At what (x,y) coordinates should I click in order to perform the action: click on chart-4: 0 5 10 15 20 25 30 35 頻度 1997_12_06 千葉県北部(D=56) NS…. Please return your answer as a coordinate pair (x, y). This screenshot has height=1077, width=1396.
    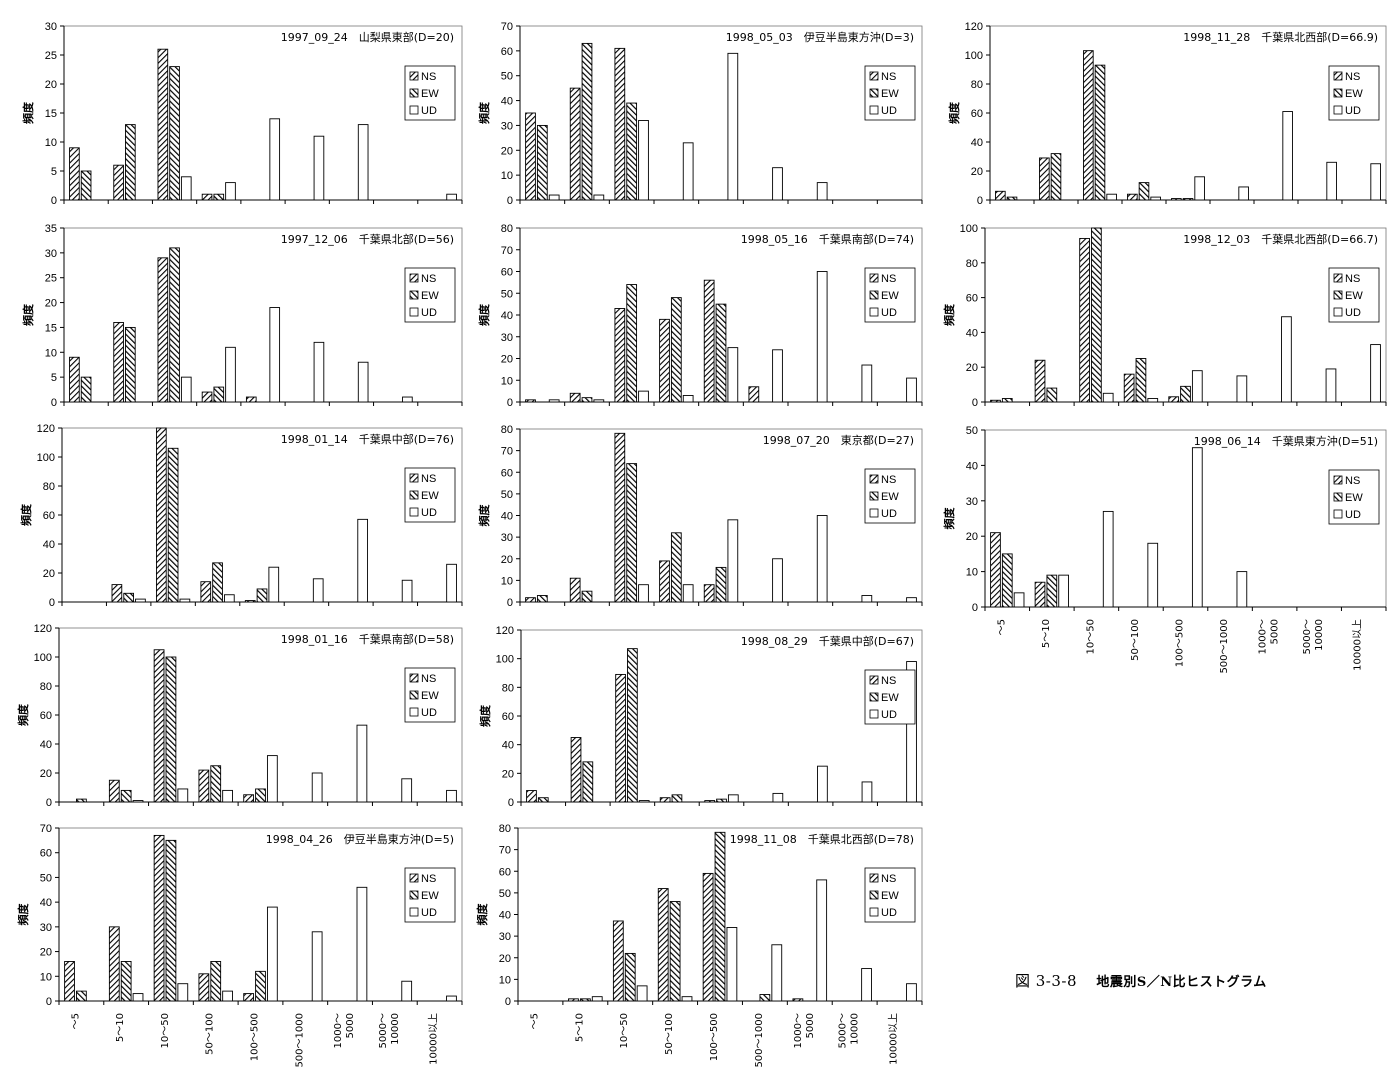
    Looking at the image, I should click on (242, 316).